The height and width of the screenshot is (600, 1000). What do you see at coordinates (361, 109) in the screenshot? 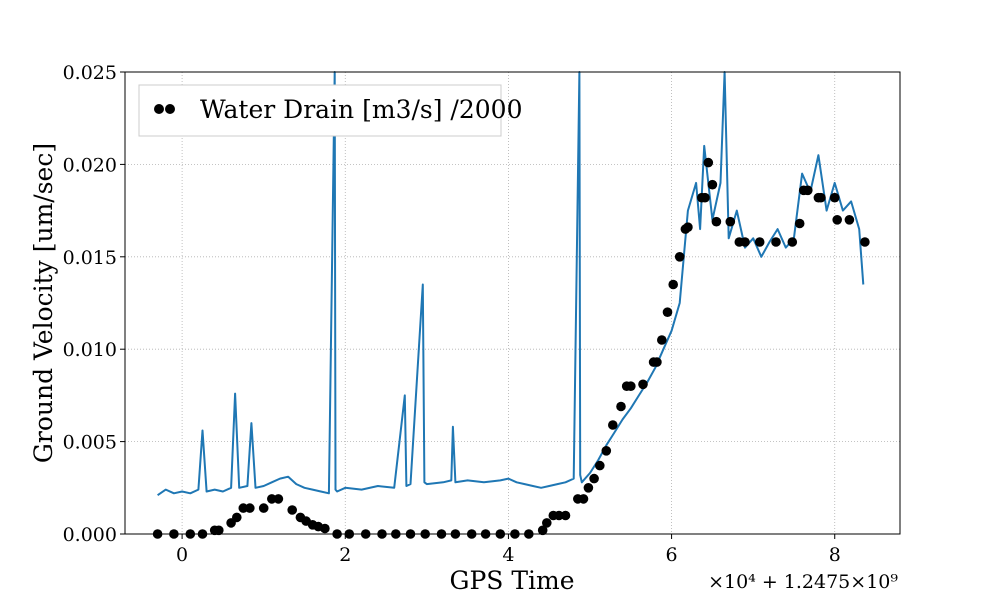
I see `legend-label: Water Drain [m3/s] /2000` at bounding box center [361, 109].